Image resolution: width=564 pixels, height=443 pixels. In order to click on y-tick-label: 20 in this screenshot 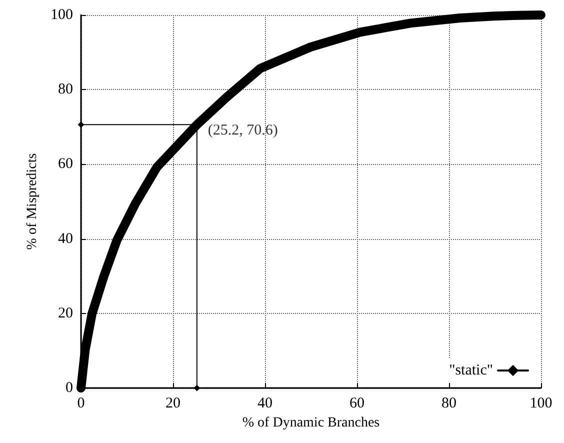, I will do `click(65, 313)`.